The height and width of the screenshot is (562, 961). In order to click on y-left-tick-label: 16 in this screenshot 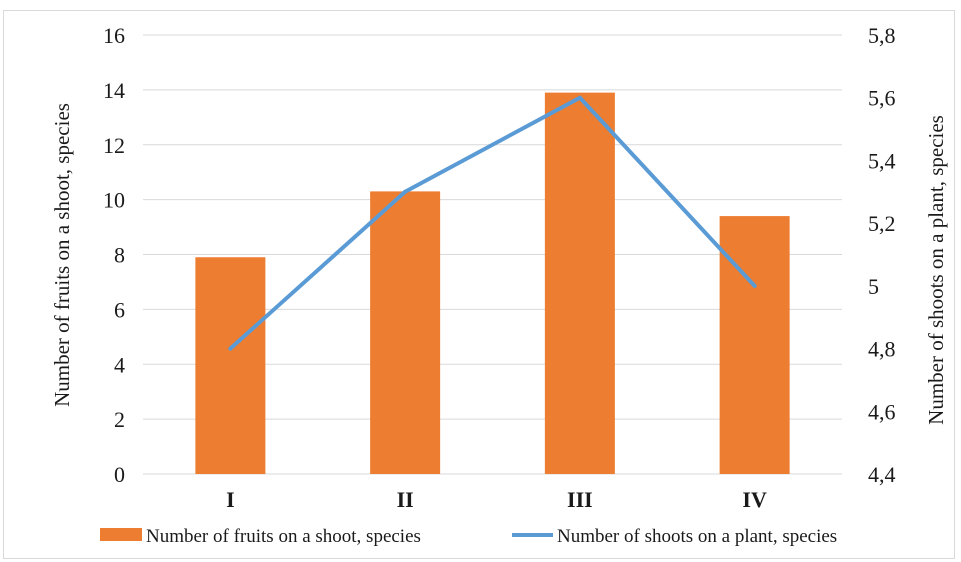, I will do `click(114, 35)`.